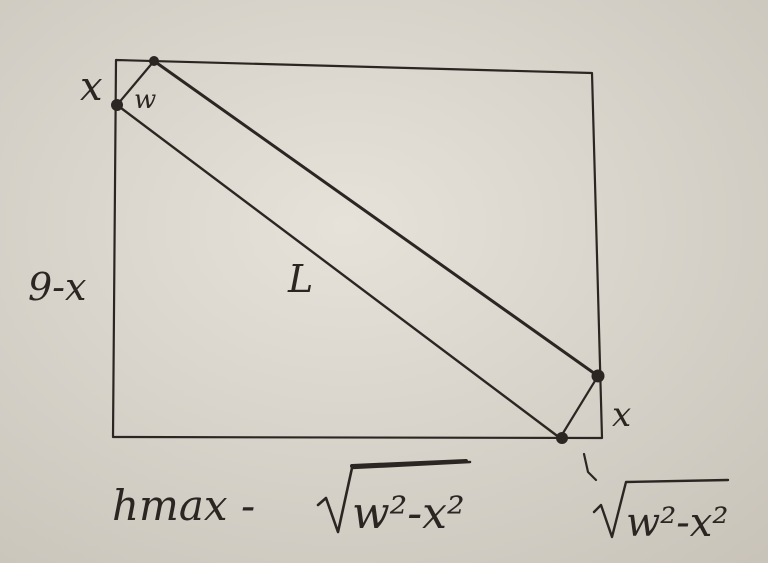  What do you see at coordinates (409, 463) in the screenshot?
I see `sqrt-overline-left` at bounding box center [409, 463].